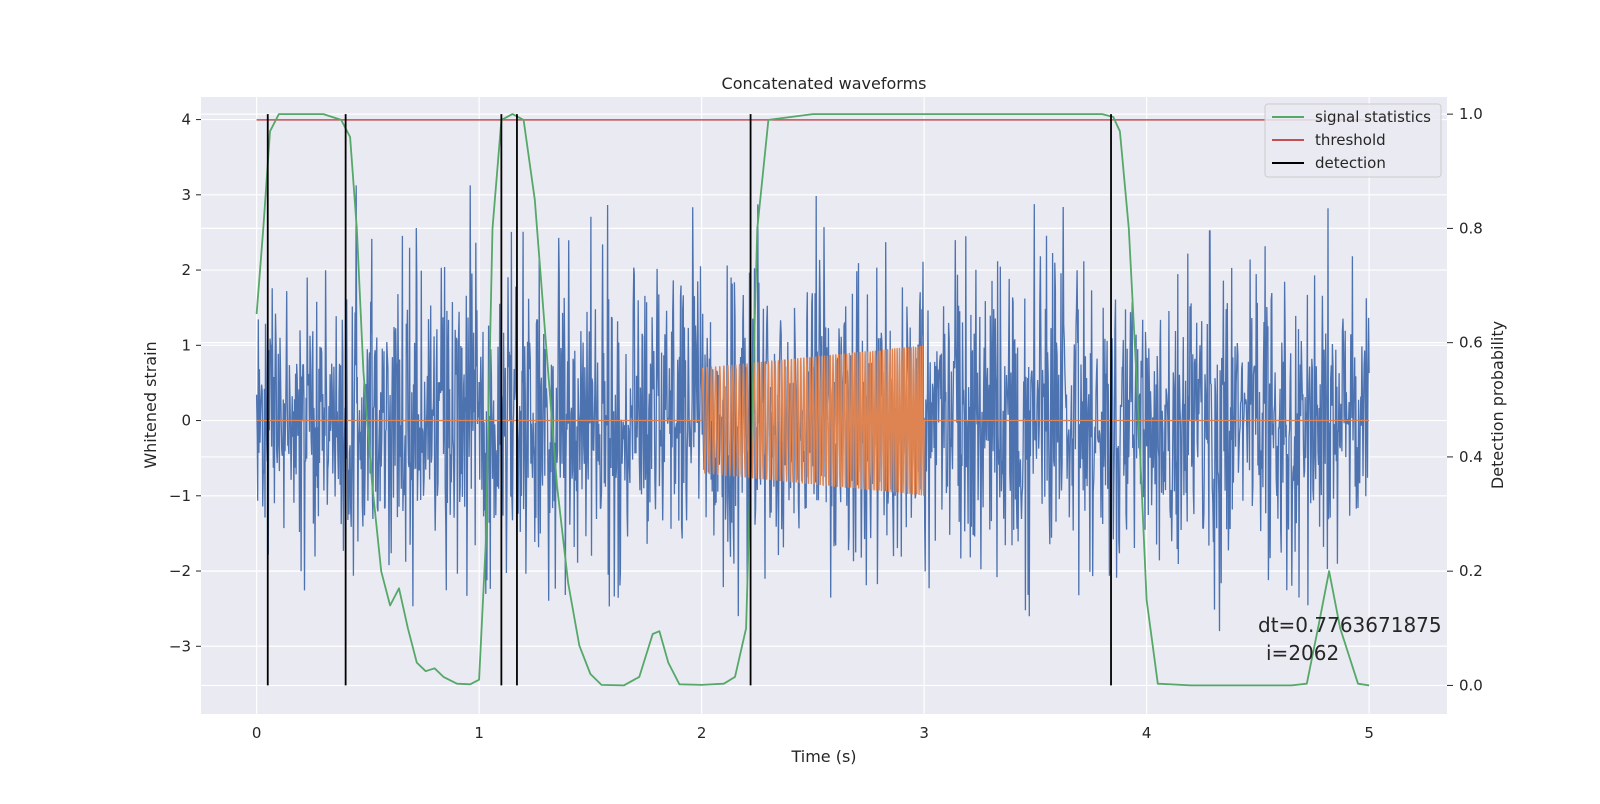 Image resolution: width=1600 pixels, height=804 pixels. Describe the element at coordinates (702, 733) in the screenshot. I see `x-tick-label: 2` at that location.